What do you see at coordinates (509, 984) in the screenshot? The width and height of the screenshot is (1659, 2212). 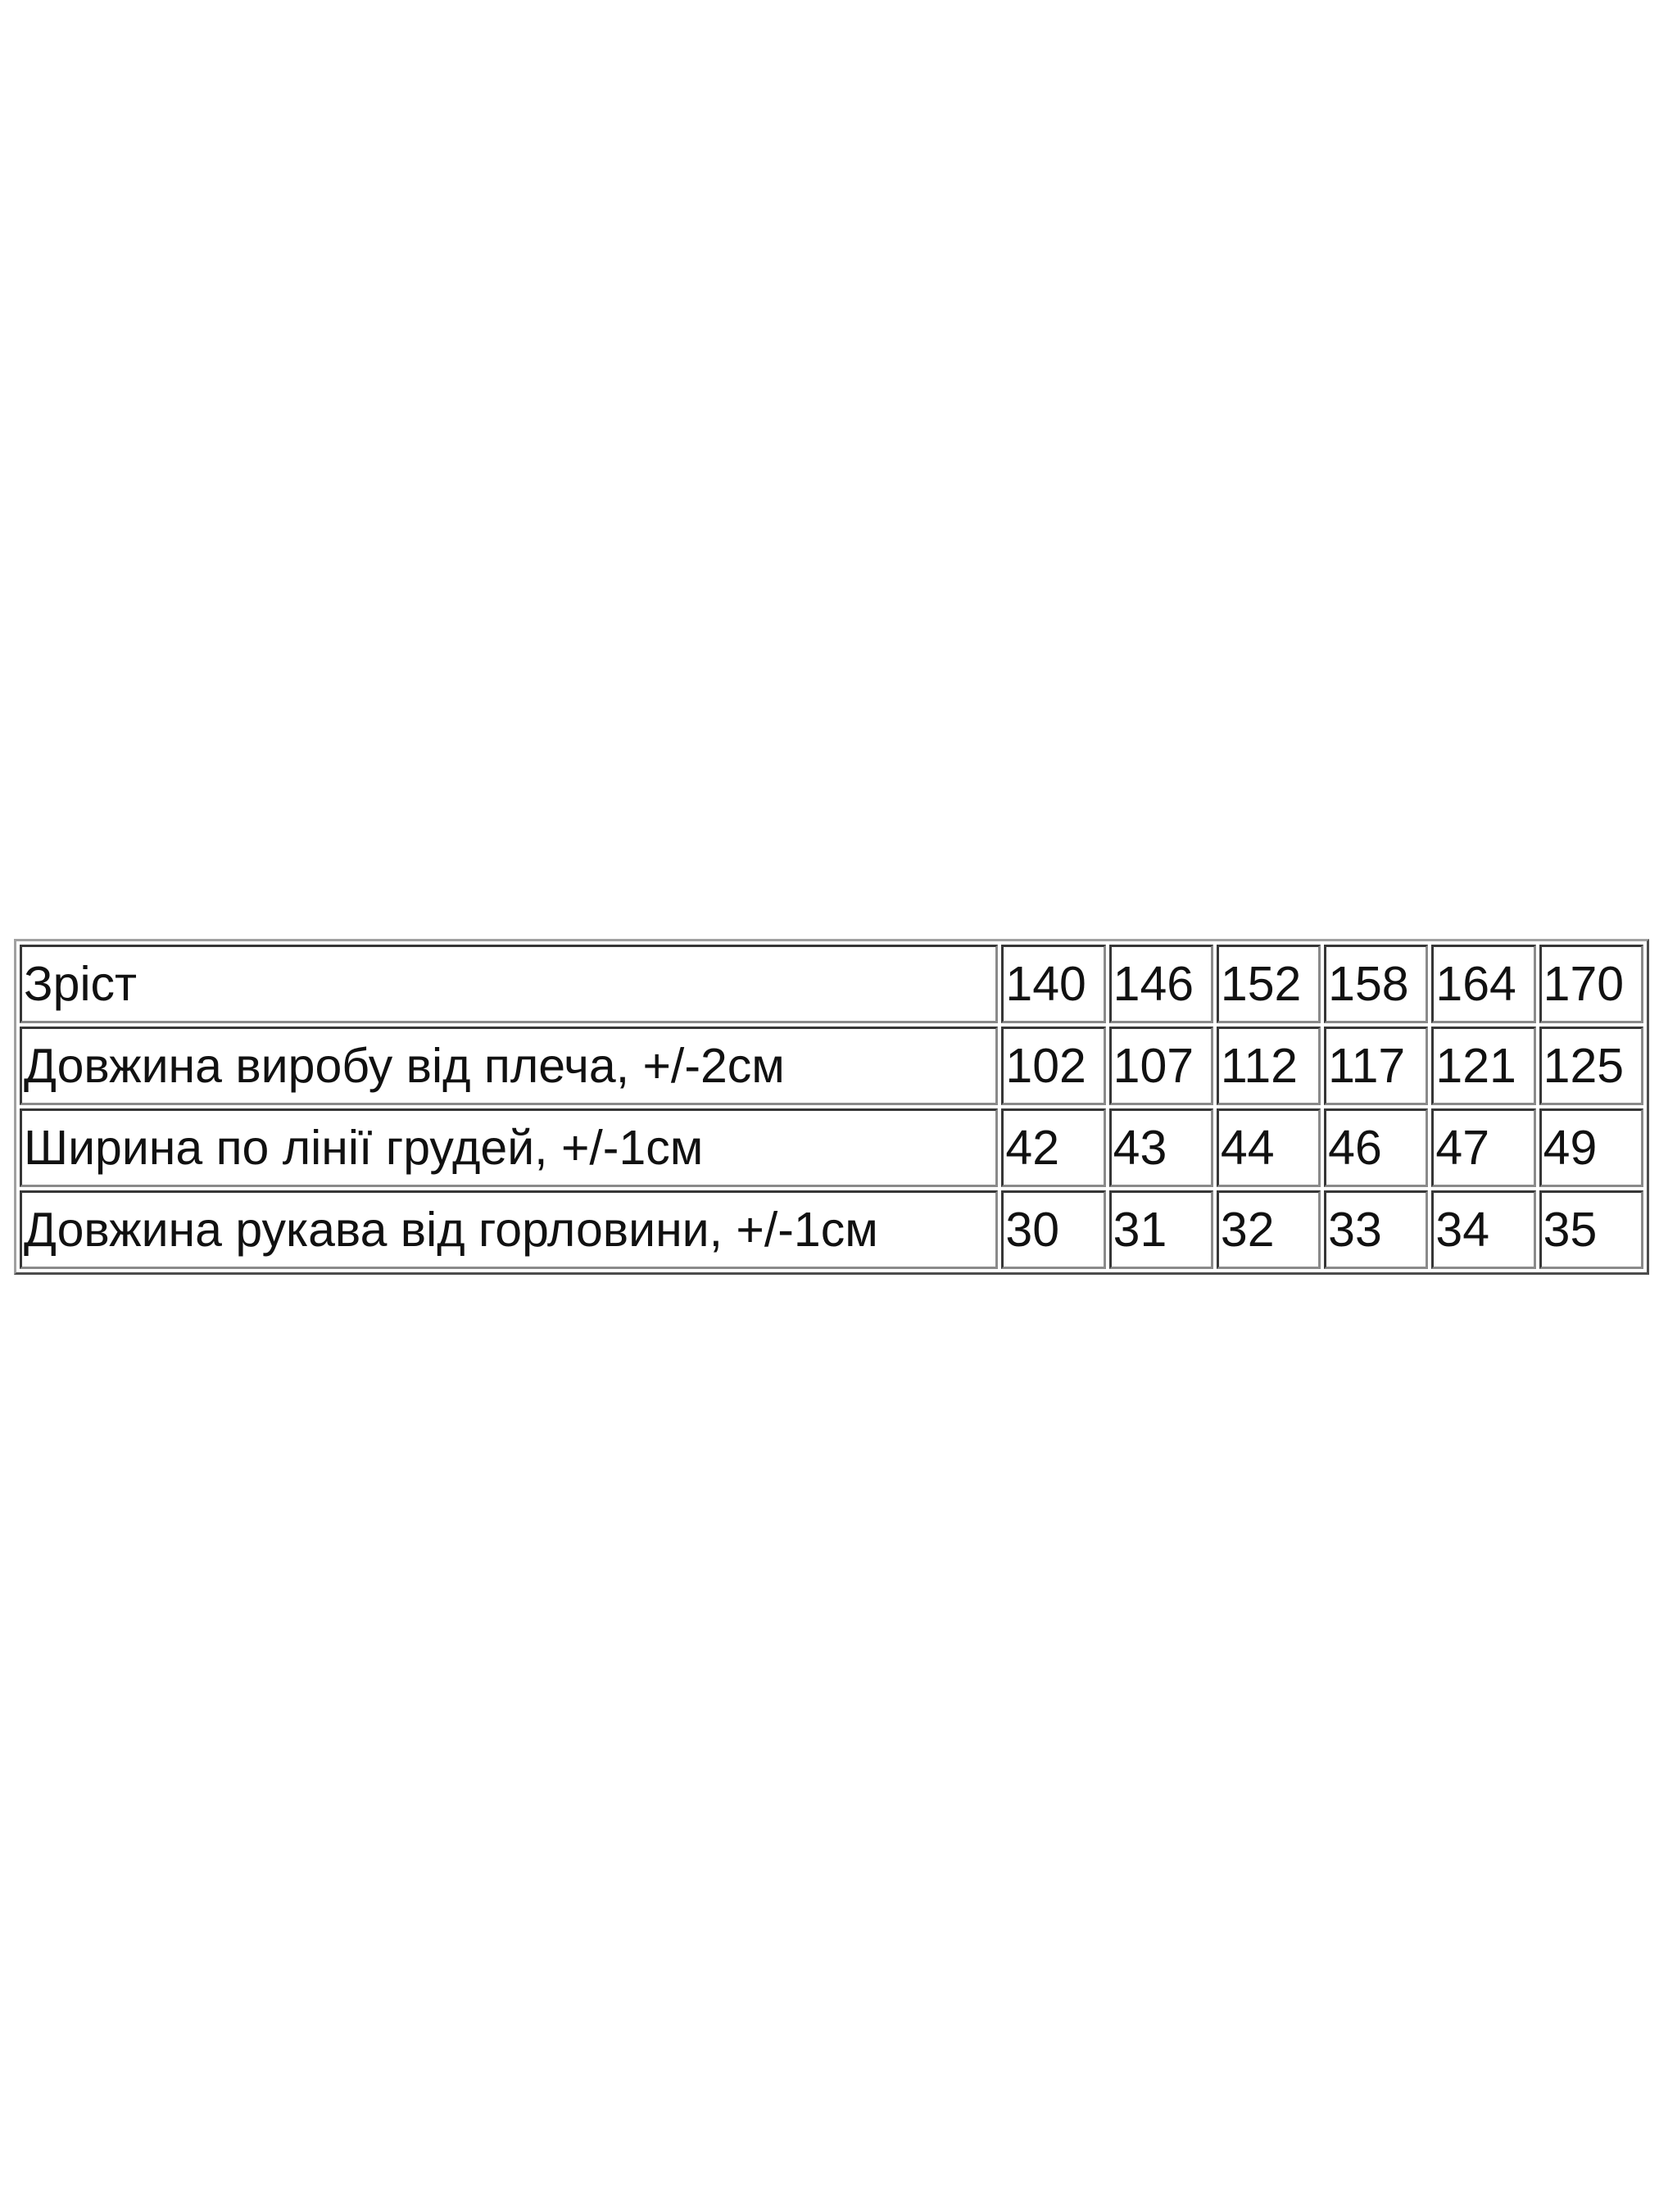 I see `row-label: Зріст` at bounding box center [509, 984].